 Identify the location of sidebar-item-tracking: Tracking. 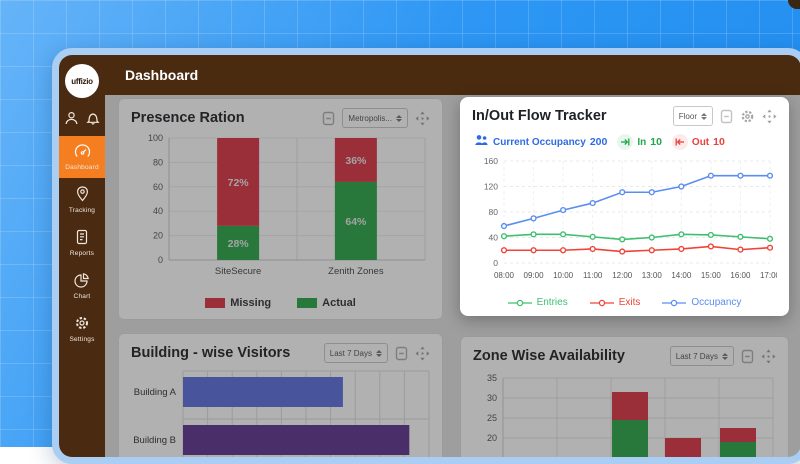
(82, 199).